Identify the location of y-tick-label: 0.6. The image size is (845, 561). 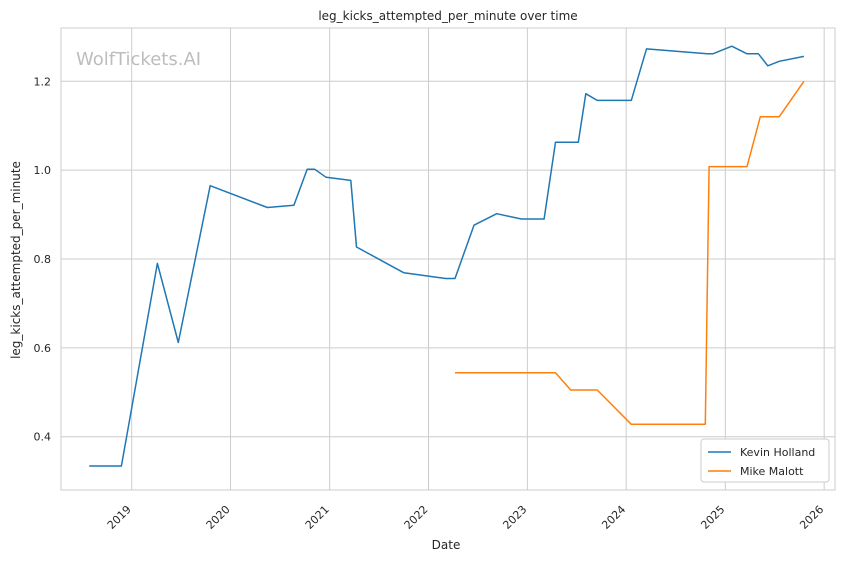
(43, 348).